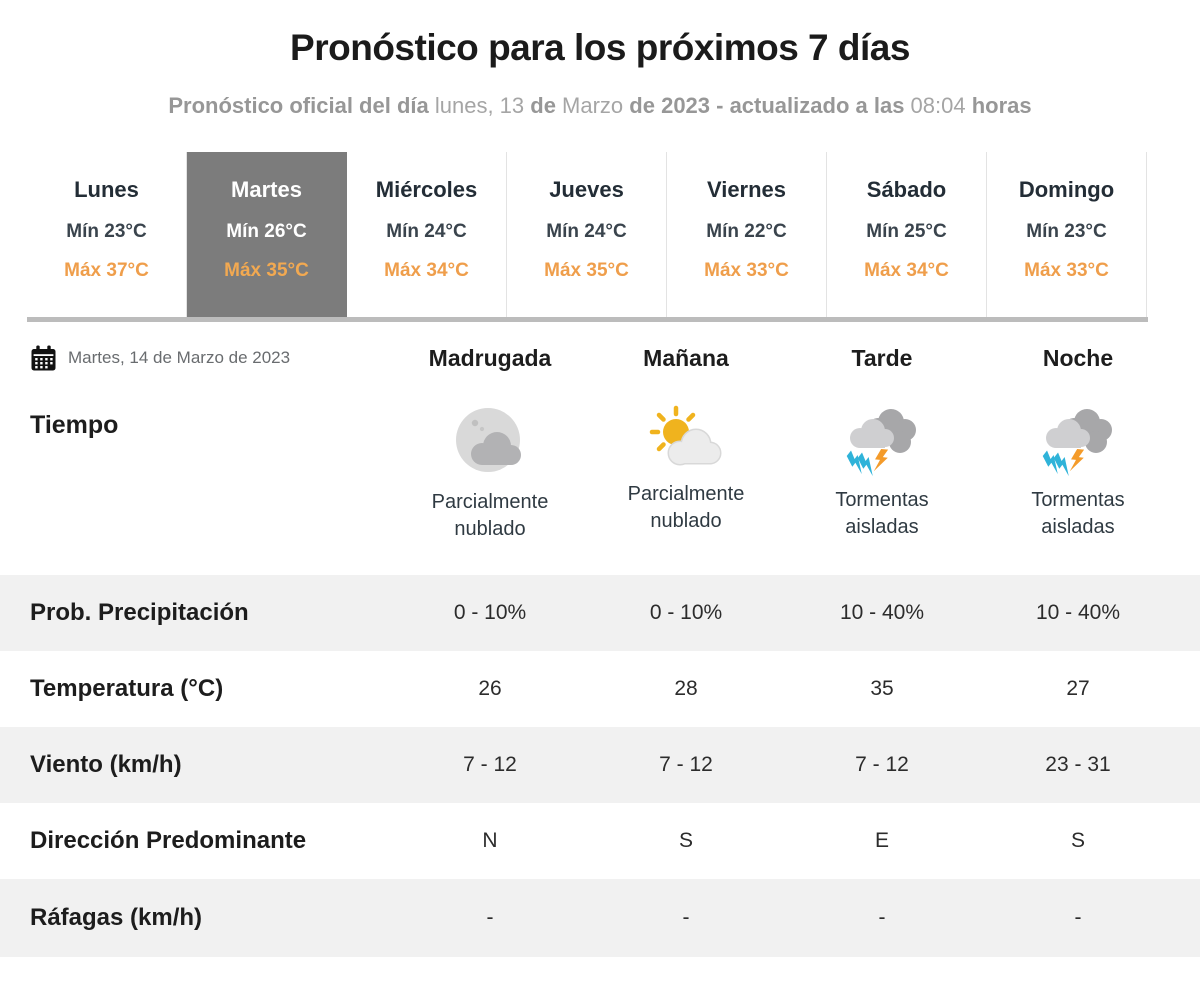 The height and width of the screenshot is (983, 1200). Describe the element at coordinates (906, 189) in the screenshot. I see `tab-day-label: Sábado` at that location.